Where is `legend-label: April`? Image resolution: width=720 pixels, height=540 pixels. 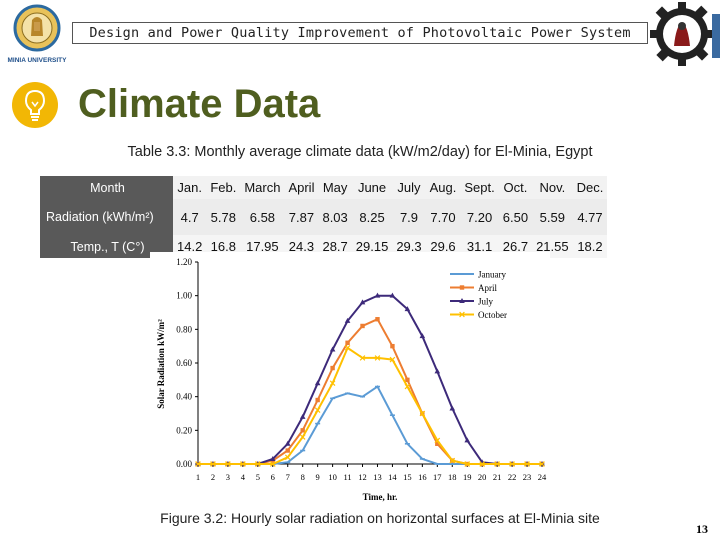
legend-label: April is located at coordinates (487, 288).